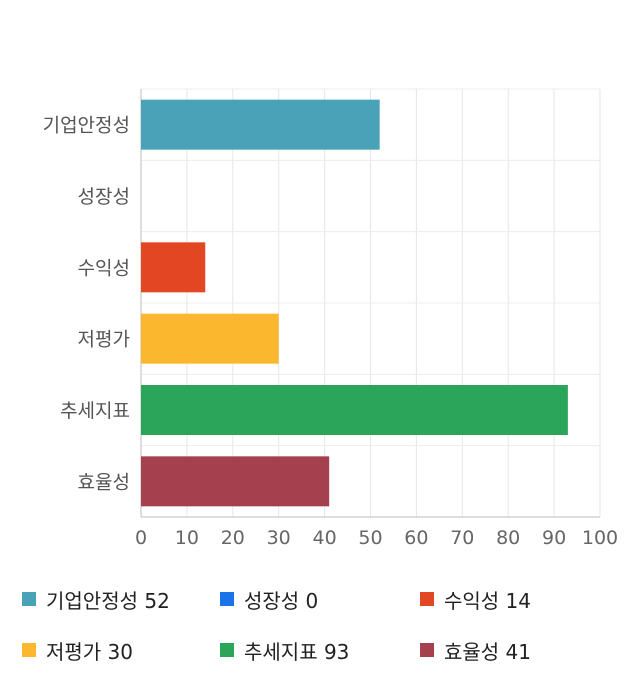 The width and height of the screenshot is (640, 700). Describe the element at coordinates (554, 538) in the screenshot. I see `x-tick-label-9: 90` at that location.